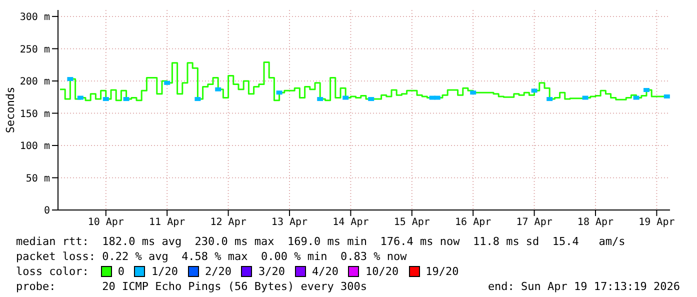  Describe the element at coordinates (473, 222) in the screenshot. I see `x-tick-label: 16 Apr` at that location.